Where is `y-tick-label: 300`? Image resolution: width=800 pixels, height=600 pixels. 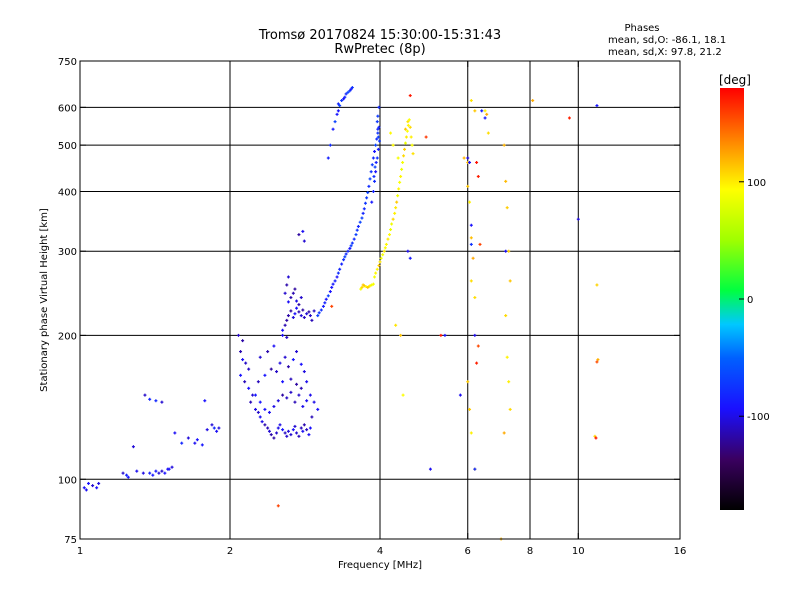
y-tick-label: 300 is located at coordinates (67, 252).